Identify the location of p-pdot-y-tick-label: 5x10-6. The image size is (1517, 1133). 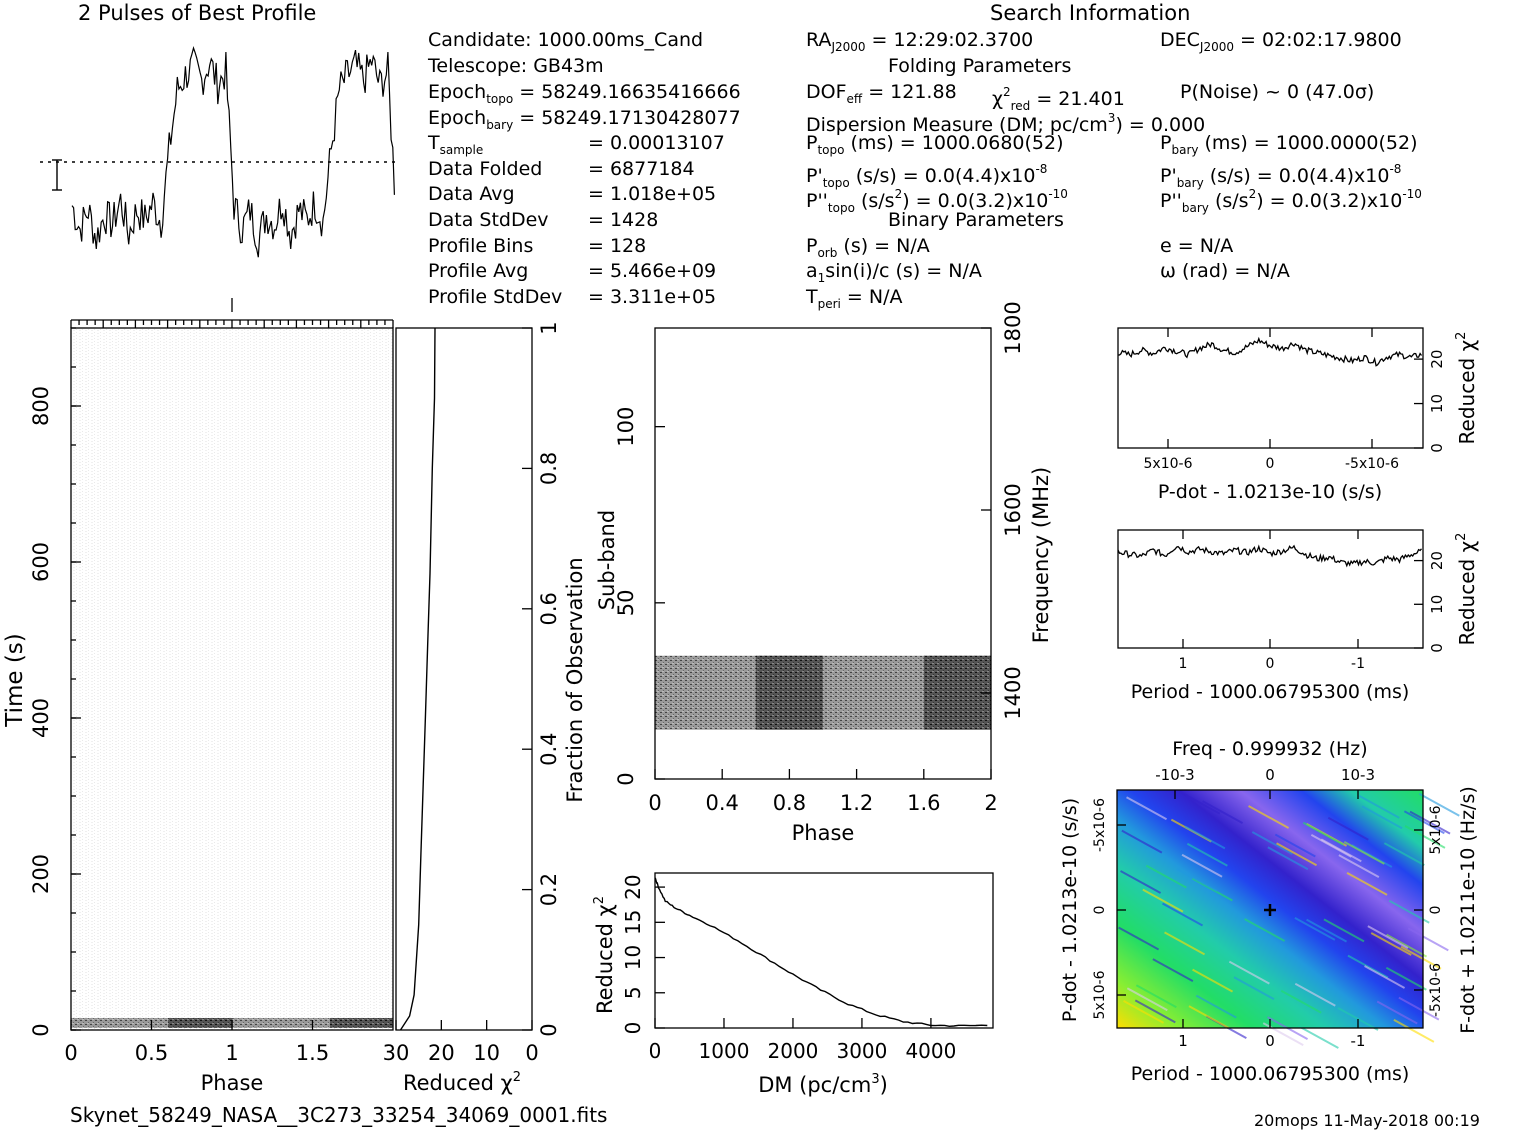
(1100, 994).